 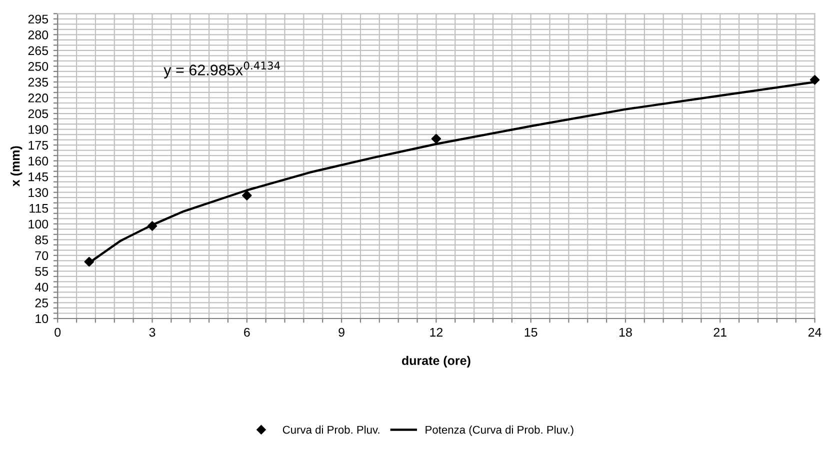 What do you see at coordinates (38, 145) in the screenshot?
I see `y-tick-label: 175` at bounding box center [38, 145].